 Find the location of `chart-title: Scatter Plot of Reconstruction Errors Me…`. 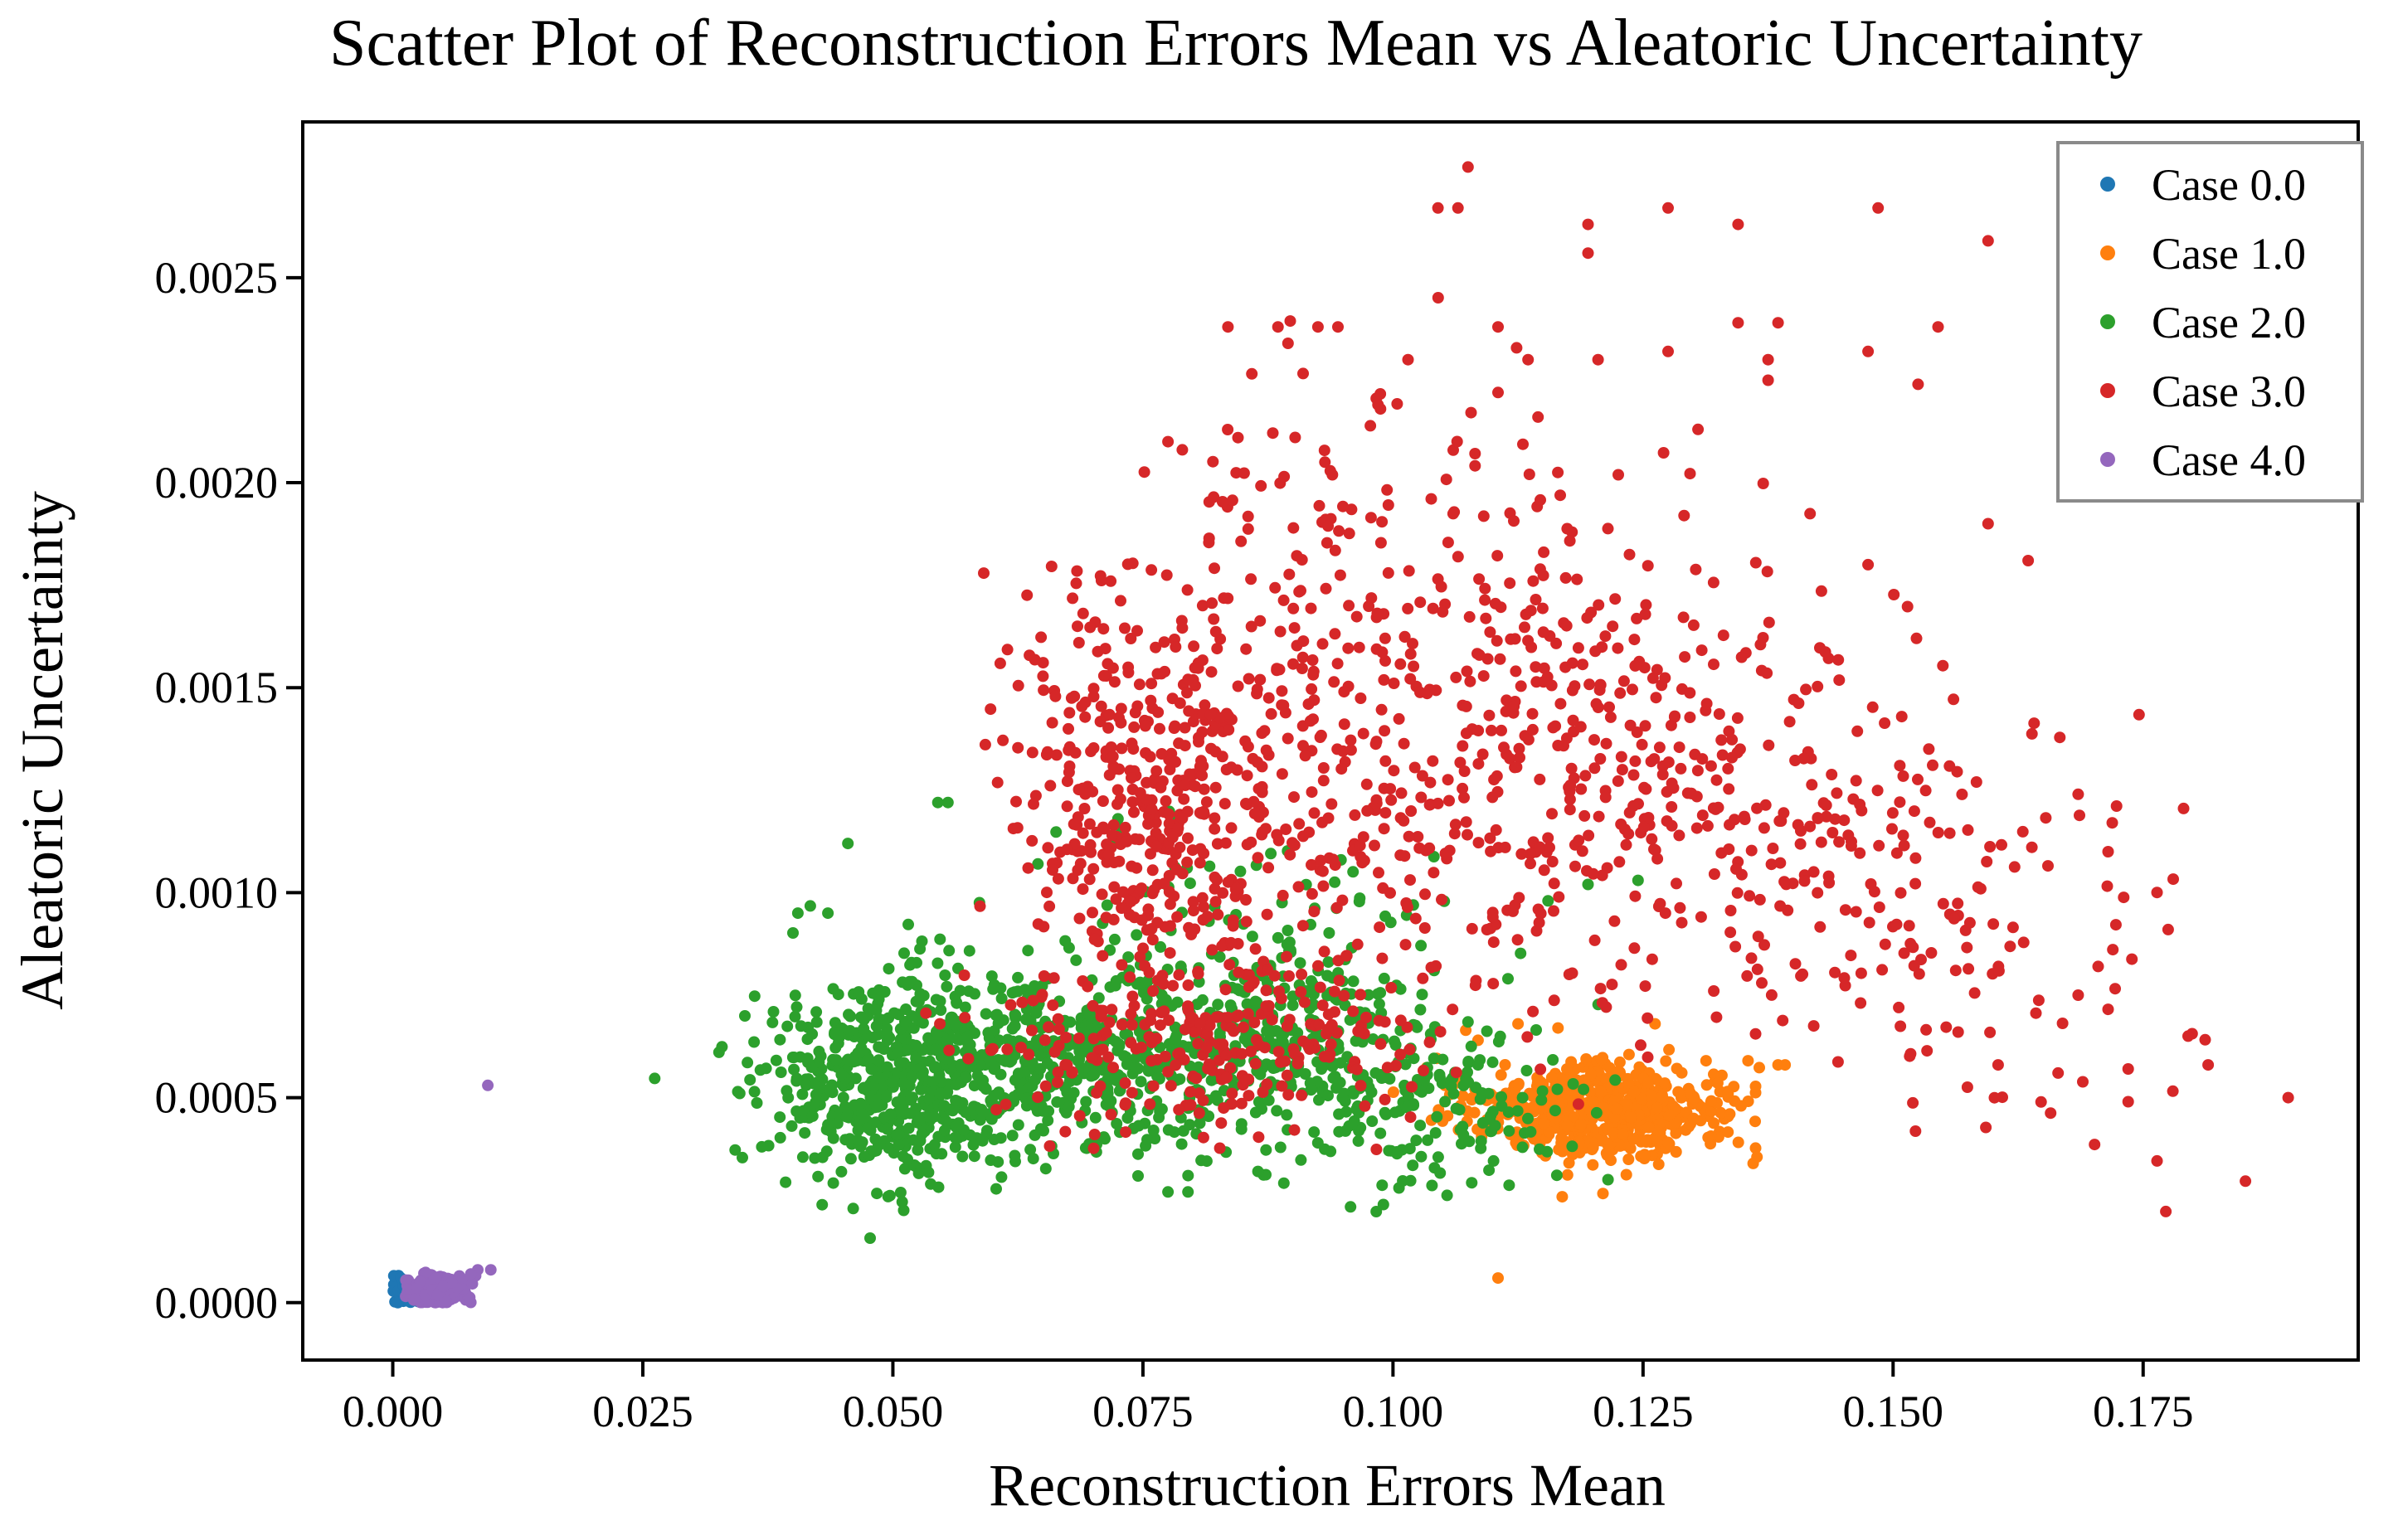

chart-title: Scatter Plot of Reconstruction Errors Me… is located at coordinates (1236, 43).